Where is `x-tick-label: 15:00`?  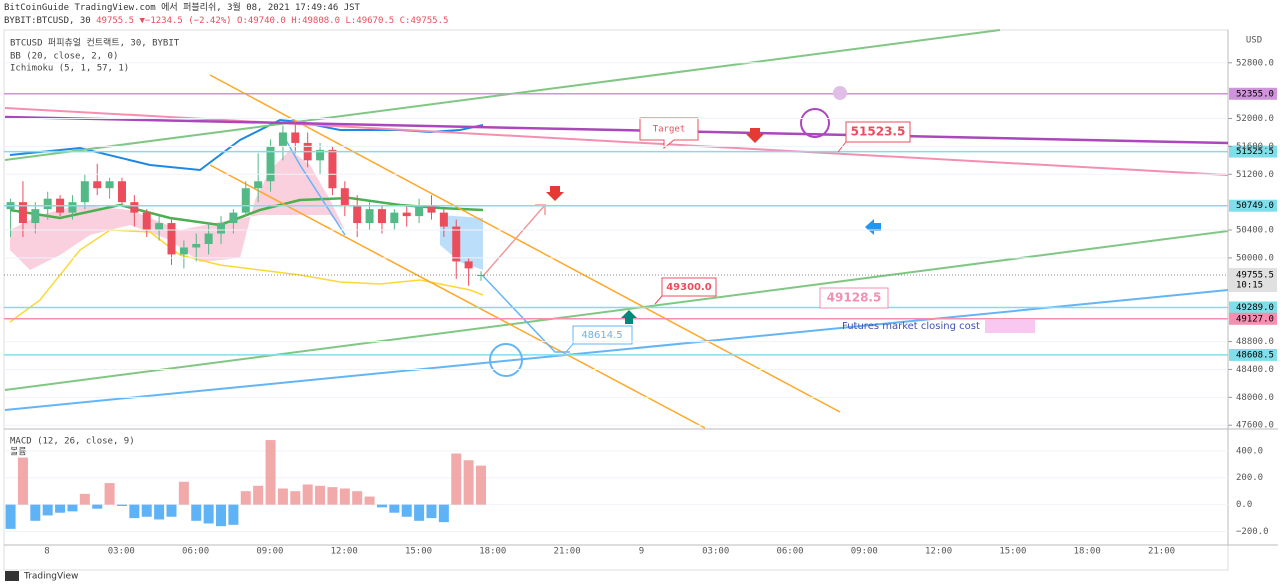
x-tick-label: 15:00 is located at coordinates (418, 552).